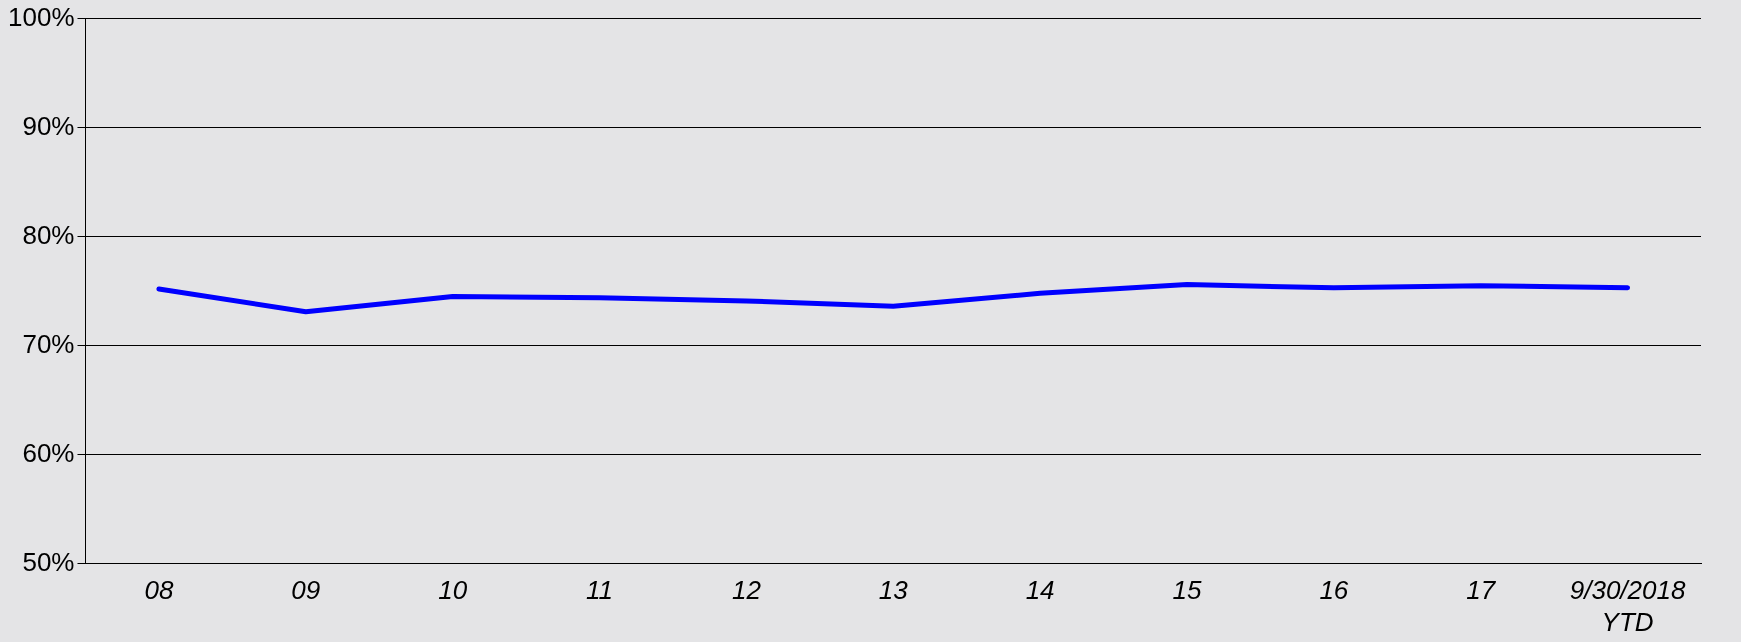 The image size is (1741, 642). Describe the element at coordinates (893, 590) in the screenshot. I see `x-tick-label: 13` at that location.